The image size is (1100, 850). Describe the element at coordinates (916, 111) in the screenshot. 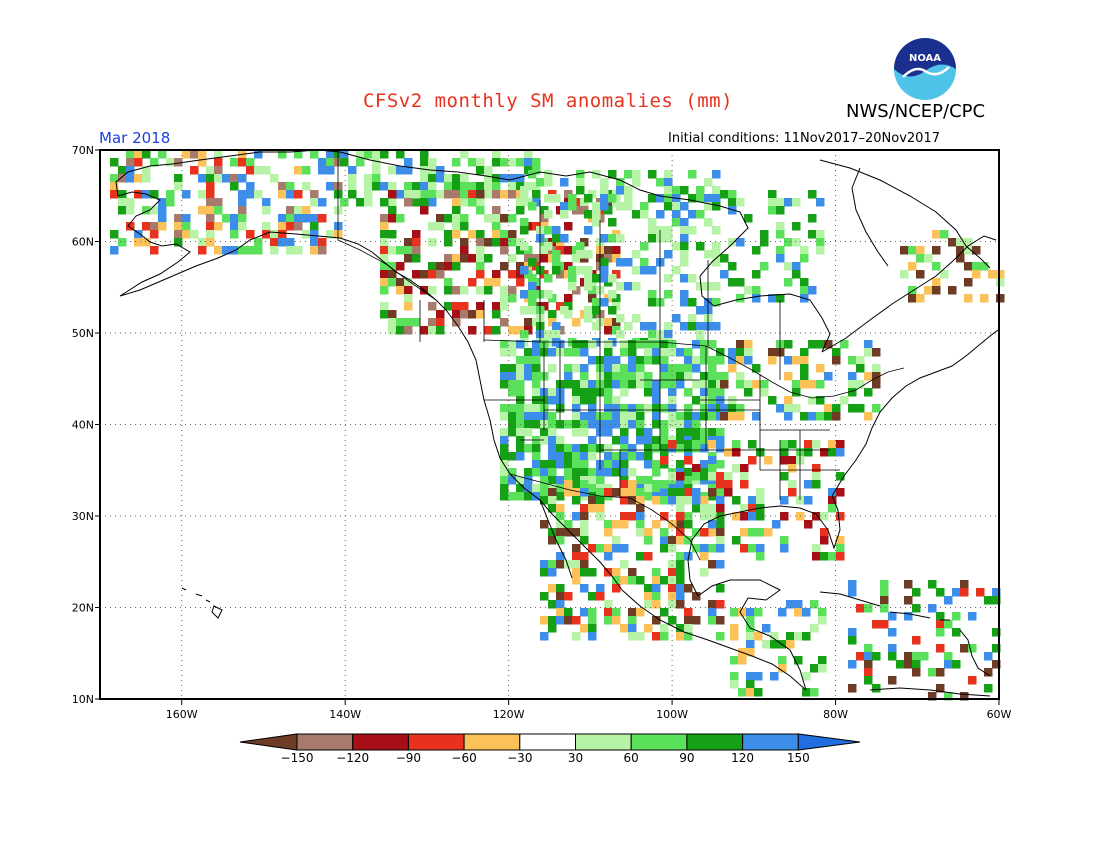

I see `organization-label: NWS/NCEP/CPC` at that location.